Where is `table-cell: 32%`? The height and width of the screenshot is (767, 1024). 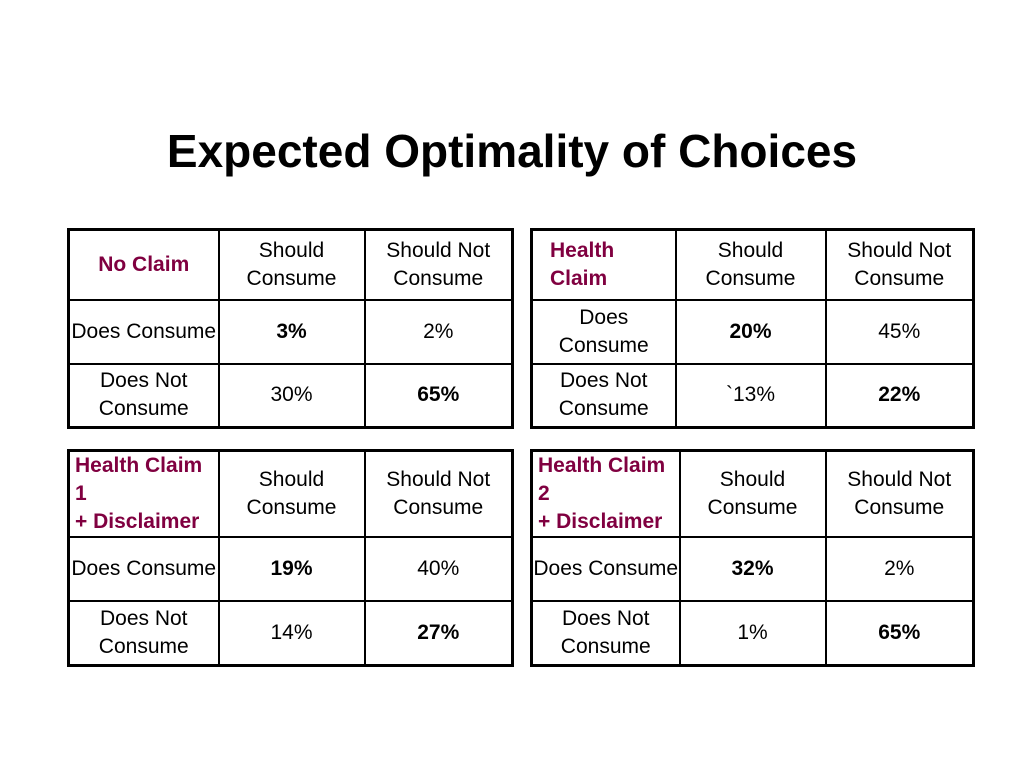
table-cell: 32% is located at coordinates (752, 569).